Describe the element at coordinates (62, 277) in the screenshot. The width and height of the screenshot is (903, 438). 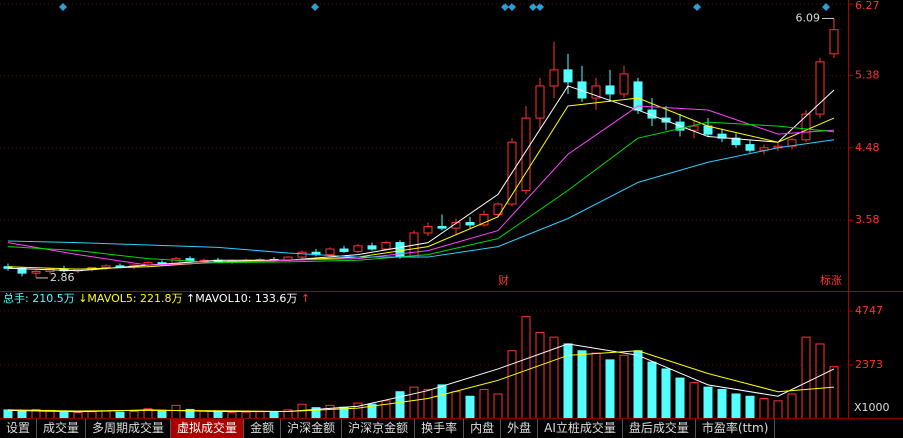
I see `low-label: 2.86` at that location.